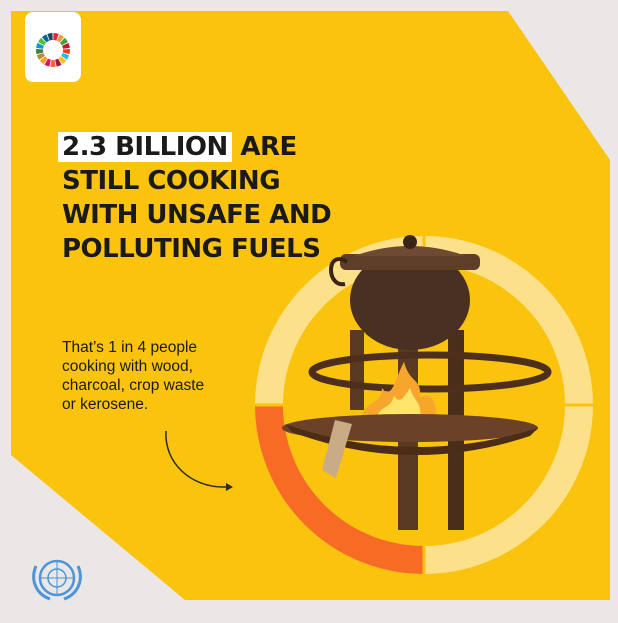 The width and height of the screenshot is (618, 623). Describe the element at coordinates (127, 366) in the screenshot. I see `subtext-line-2: cooking with wood,` at that location.